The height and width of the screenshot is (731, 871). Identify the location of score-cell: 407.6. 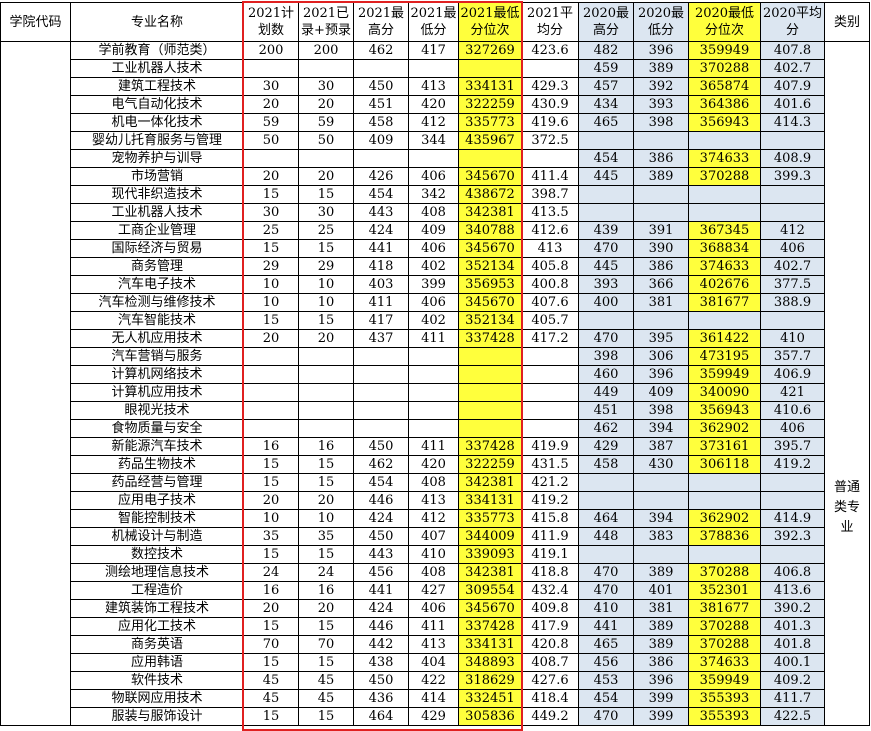
(550, 302).